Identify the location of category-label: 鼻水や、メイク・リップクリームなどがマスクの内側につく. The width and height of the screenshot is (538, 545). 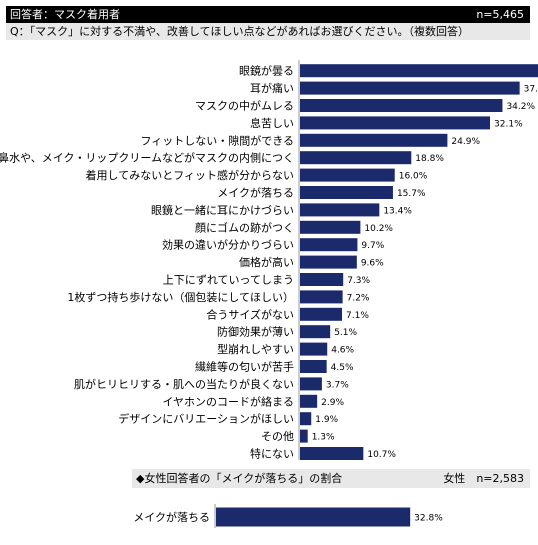
(147, 158).